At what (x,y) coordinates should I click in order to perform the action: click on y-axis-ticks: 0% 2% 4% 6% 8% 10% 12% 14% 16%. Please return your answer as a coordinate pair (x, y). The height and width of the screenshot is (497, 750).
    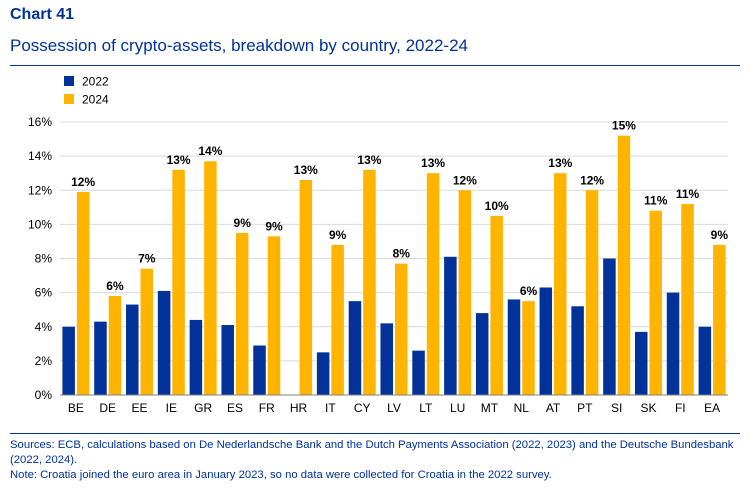
    Looking at the image, I should click on (40, 258).